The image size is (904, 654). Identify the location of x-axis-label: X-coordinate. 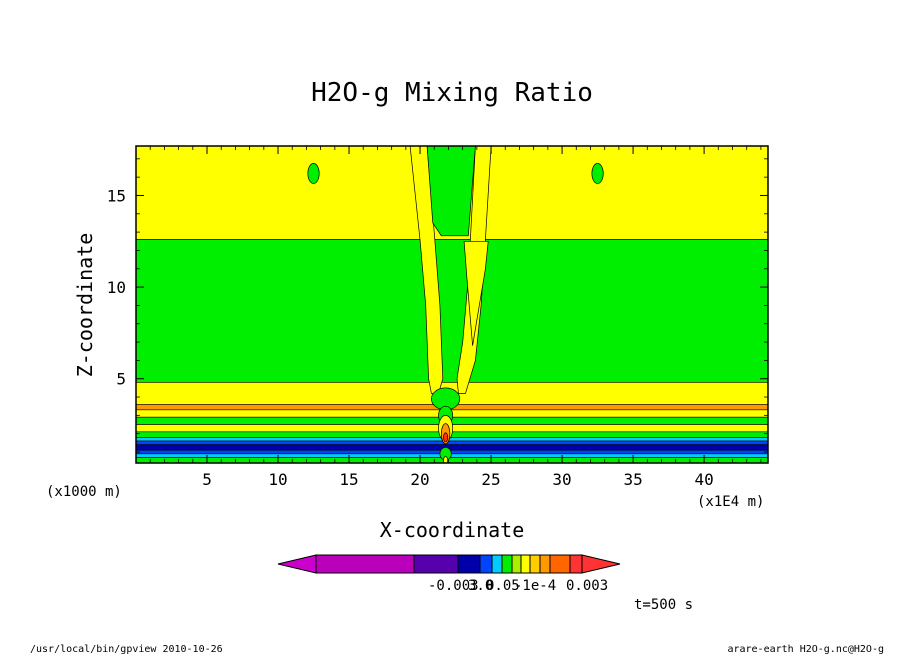
(452, 530).